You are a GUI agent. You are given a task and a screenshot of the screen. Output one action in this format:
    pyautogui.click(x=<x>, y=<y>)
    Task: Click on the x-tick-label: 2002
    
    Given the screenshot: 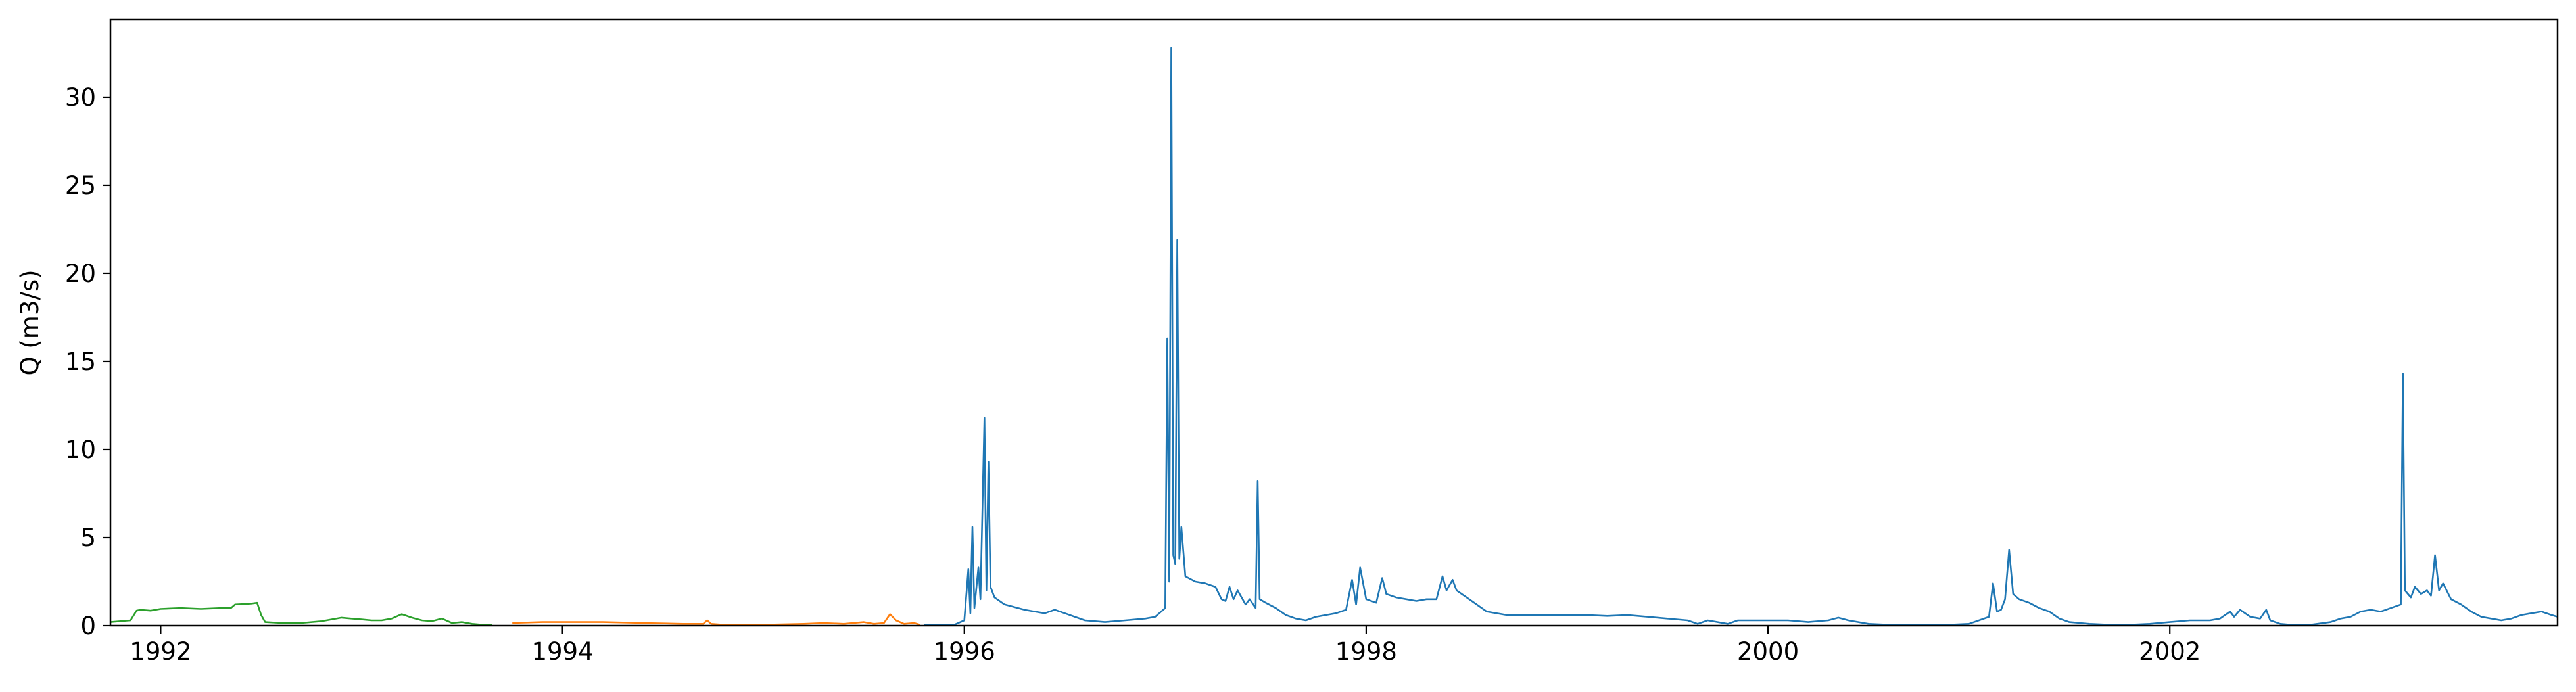 What is the action you would take?
    pyautogui.click(x=2170, y=651)
    